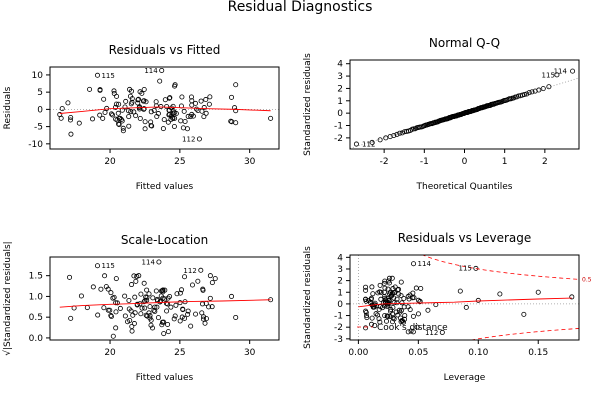 The image size is (599, 400). I want to click on y-tick-label: 2, so click(340, 282).